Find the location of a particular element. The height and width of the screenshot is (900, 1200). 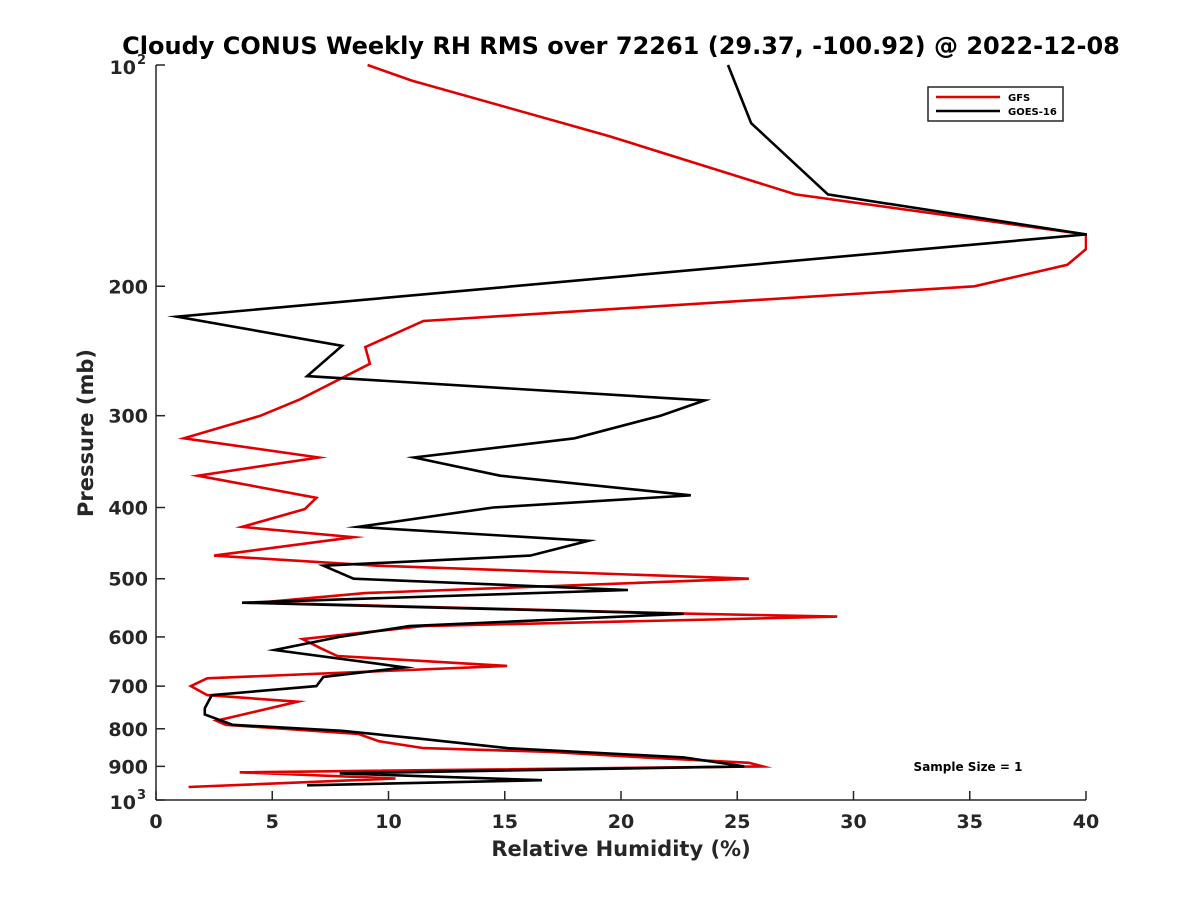

x-tick-label: 15 is located at coordinates (505, 822).